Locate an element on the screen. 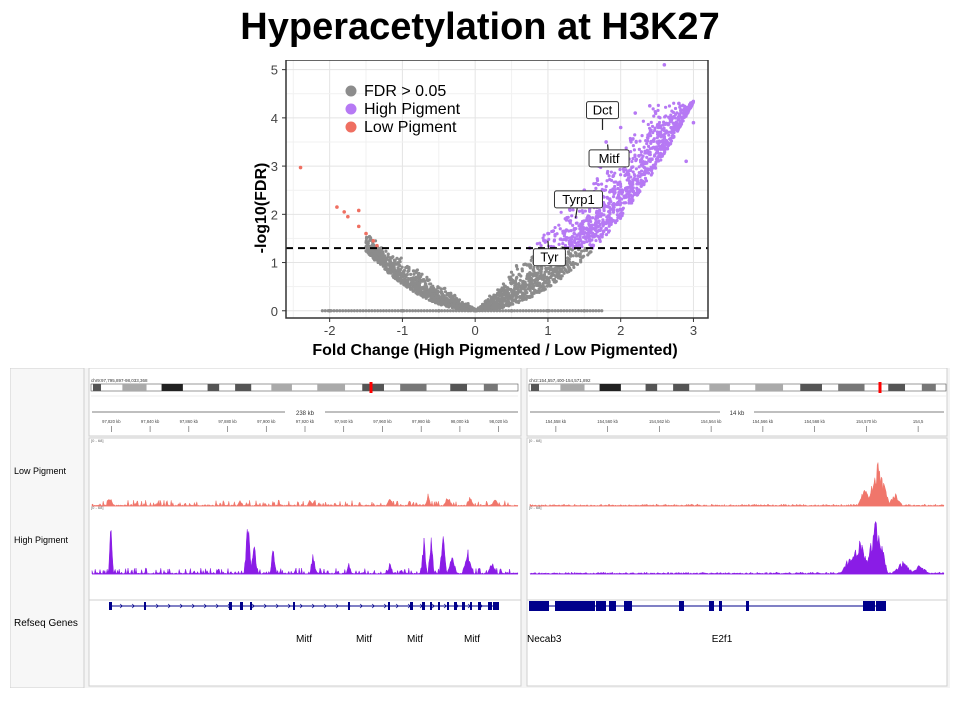 The image size is (960, 720). right-span-label: 14 kb is located at coordinates (737, 414).